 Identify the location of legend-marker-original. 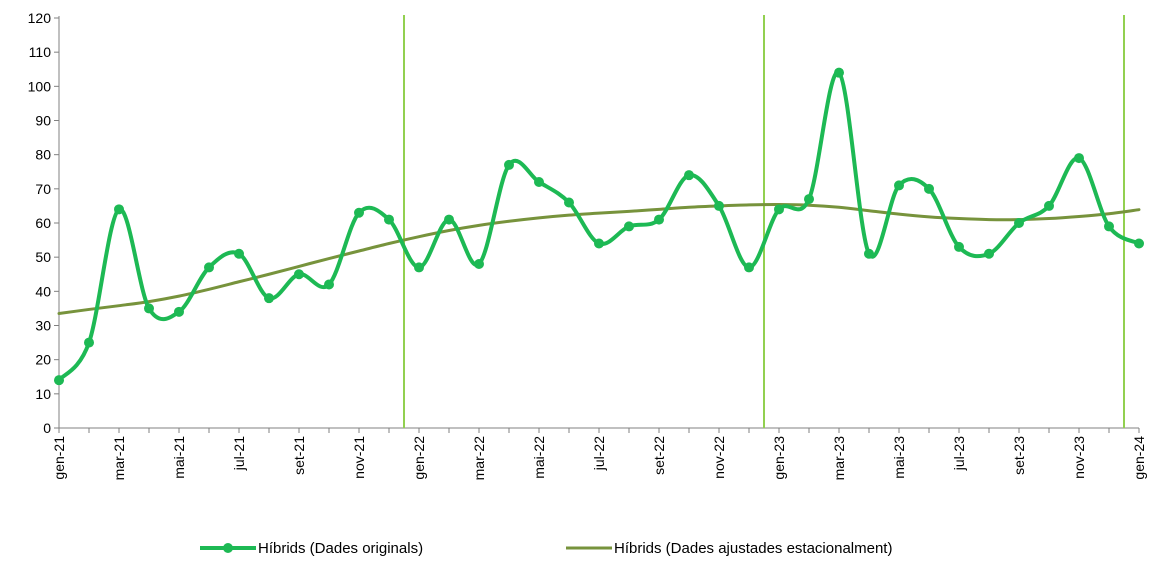
(228, 548).